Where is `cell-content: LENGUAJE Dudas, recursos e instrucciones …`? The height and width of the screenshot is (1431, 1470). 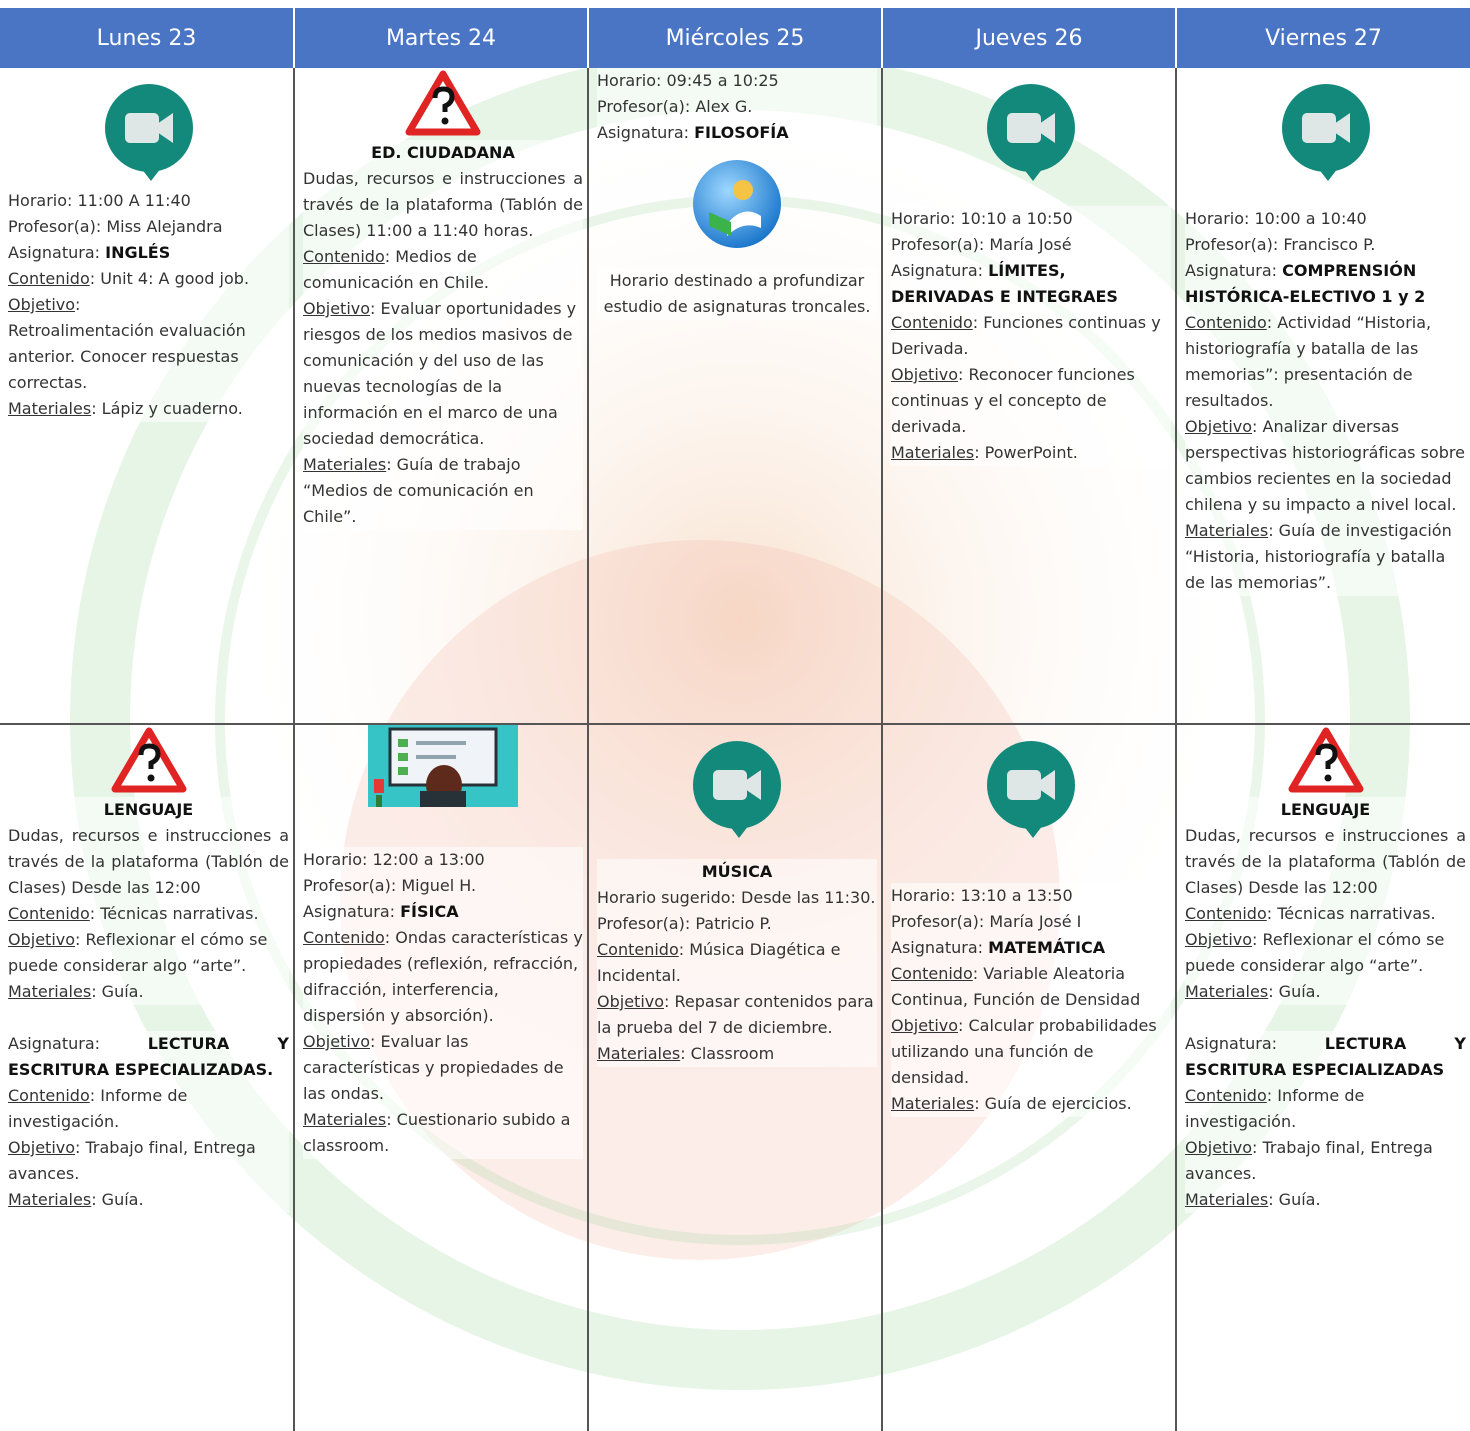 cell-content: LENGUAJE Dudas, recursos e instrucciones … is located at coordinates (146, 969).